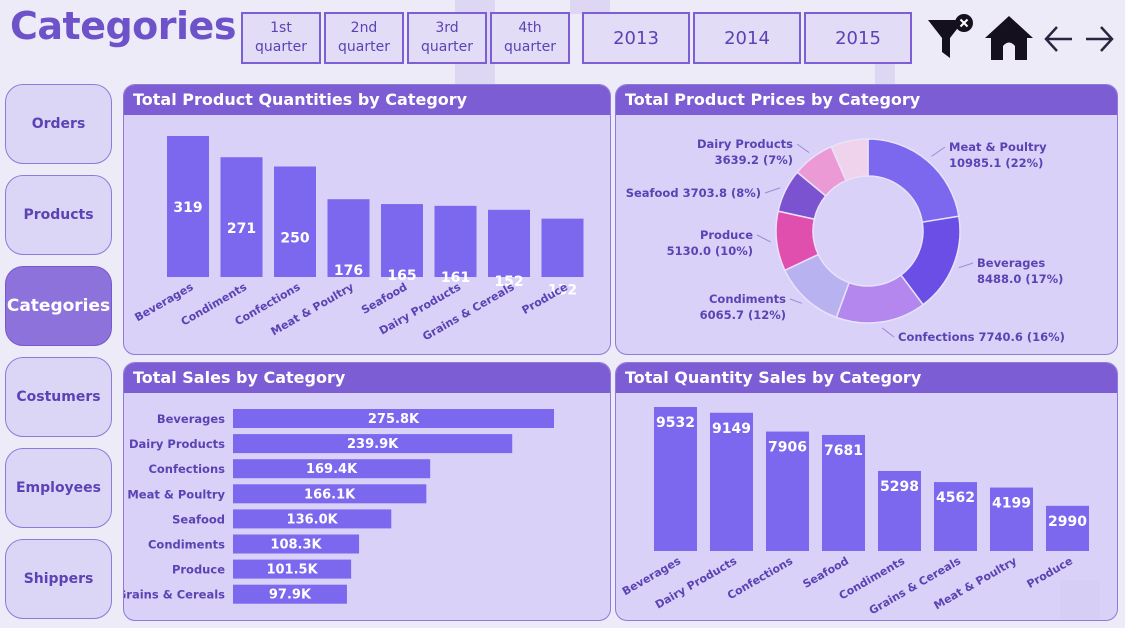  What do you see at coordinates (981, 337) in the screenshot?
I see `slice-label: Confections 7740.6 (16%)` at bounding box center [981, 337].